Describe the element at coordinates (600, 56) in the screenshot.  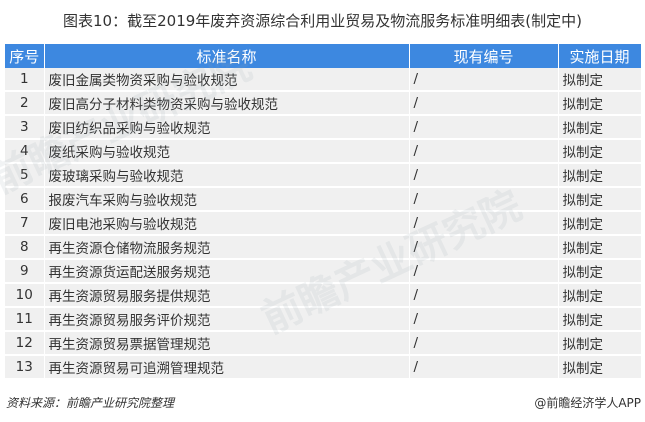
I see `column-header: 实施日期` at that location.